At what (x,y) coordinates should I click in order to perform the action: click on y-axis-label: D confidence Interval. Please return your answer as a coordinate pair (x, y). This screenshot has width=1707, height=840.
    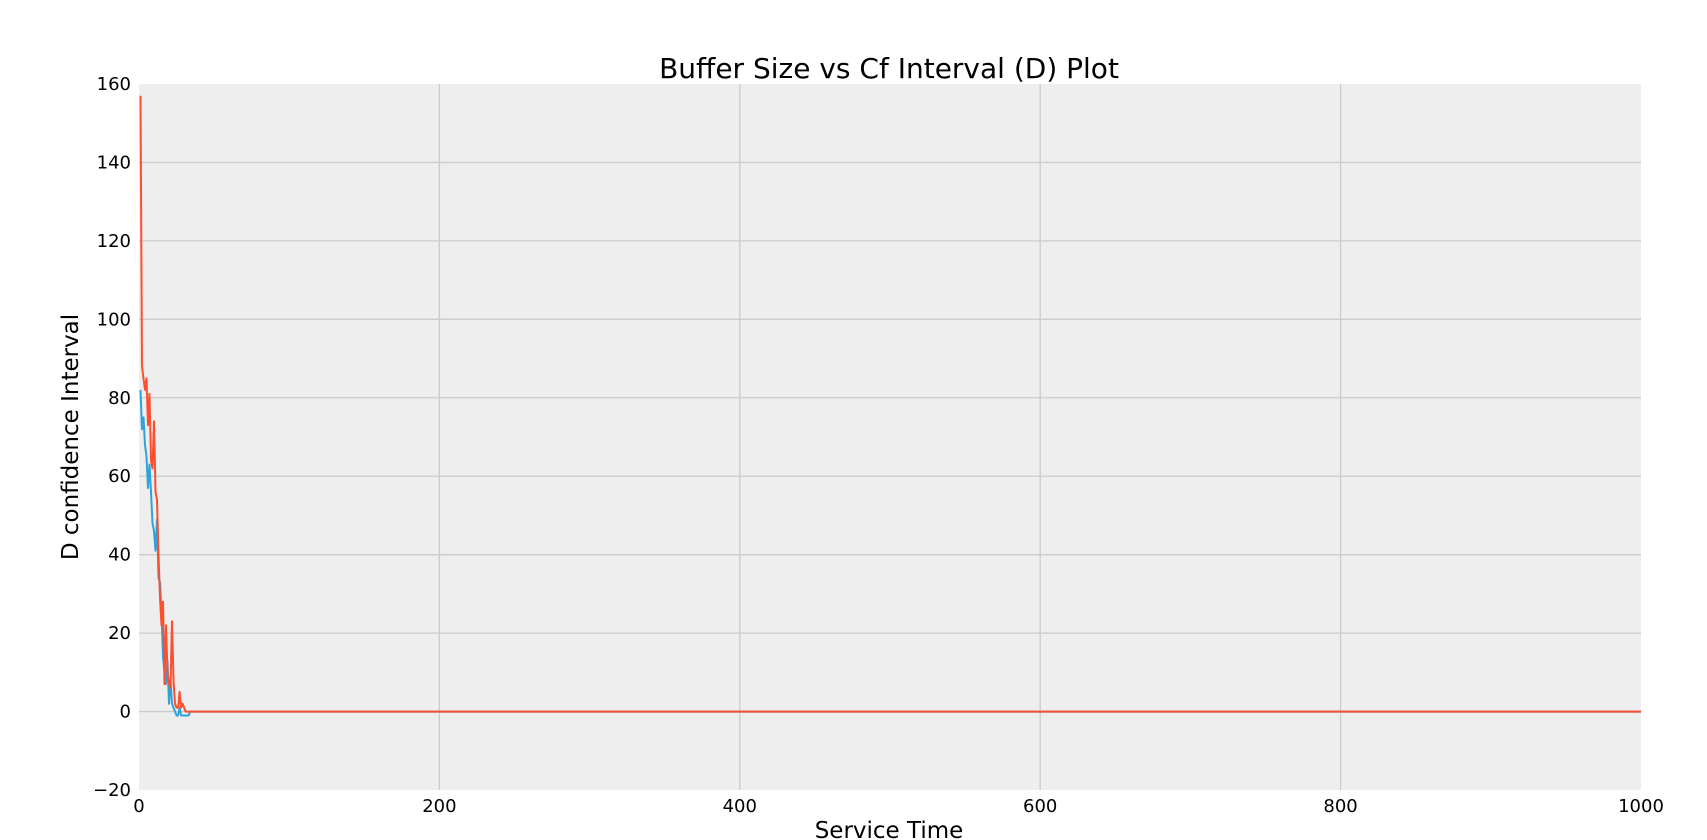
    Looking at the image, I should click on (71, 437).